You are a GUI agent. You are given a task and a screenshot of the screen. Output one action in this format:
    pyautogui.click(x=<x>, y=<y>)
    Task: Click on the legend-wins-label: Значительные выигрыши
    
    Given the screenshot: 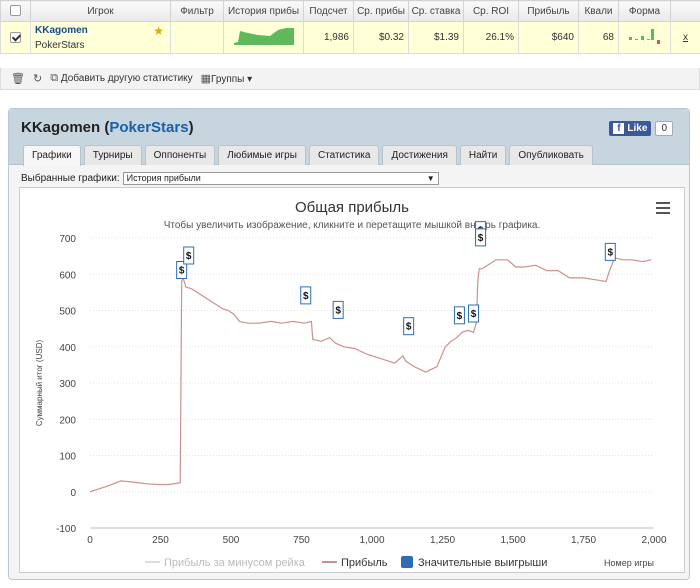 What is the action you would take?
    pyautogui.click(x=482, y=563)
    